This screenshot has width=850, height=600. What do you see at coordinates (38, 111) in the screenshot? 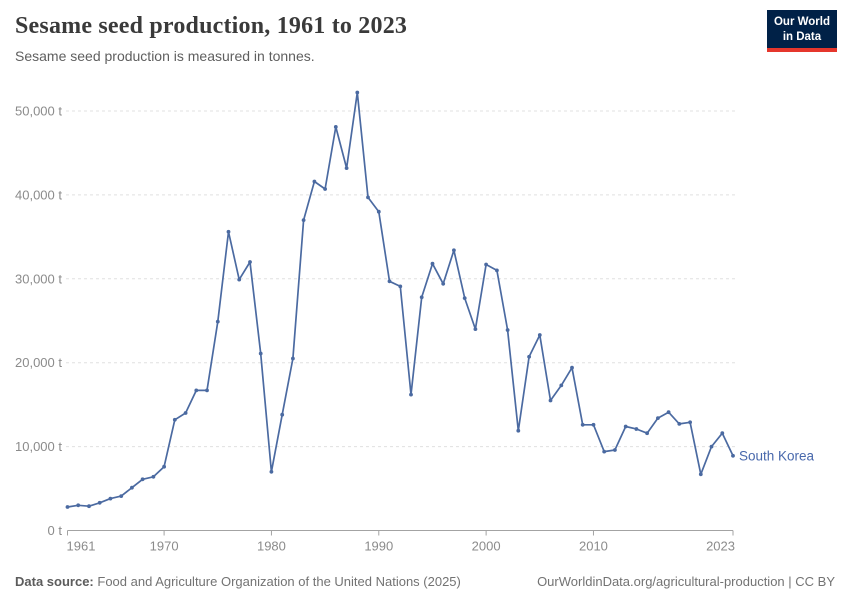
I see `y-axis-label: 50,000 t` at bounding box center [38, 111].